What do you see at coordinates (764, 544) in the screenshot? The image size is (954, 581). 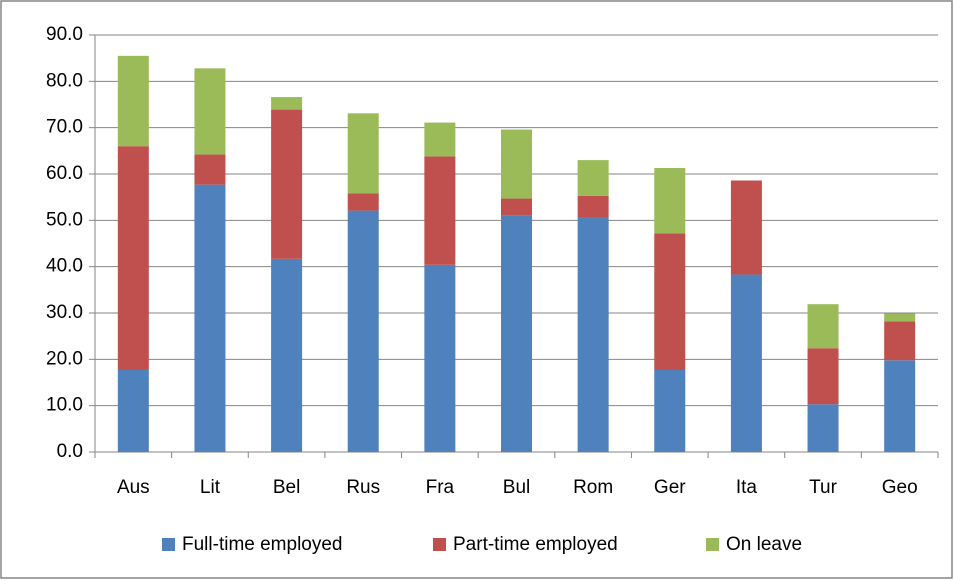 I see `legend-label: On leave` at bounding box center [764, 544].